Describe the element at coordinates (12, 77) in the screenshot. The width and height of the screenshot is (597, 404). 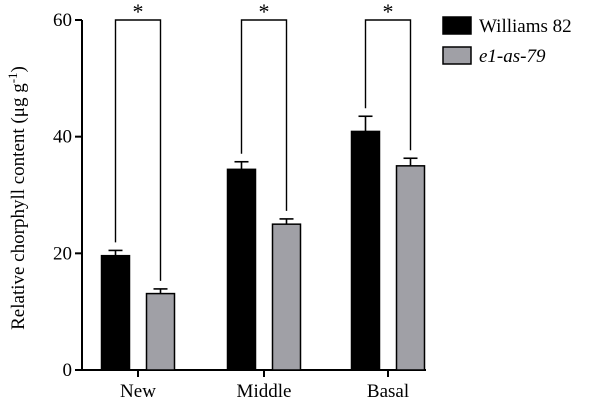
I see `y-axis-title-unit-exp: -1` at that location.